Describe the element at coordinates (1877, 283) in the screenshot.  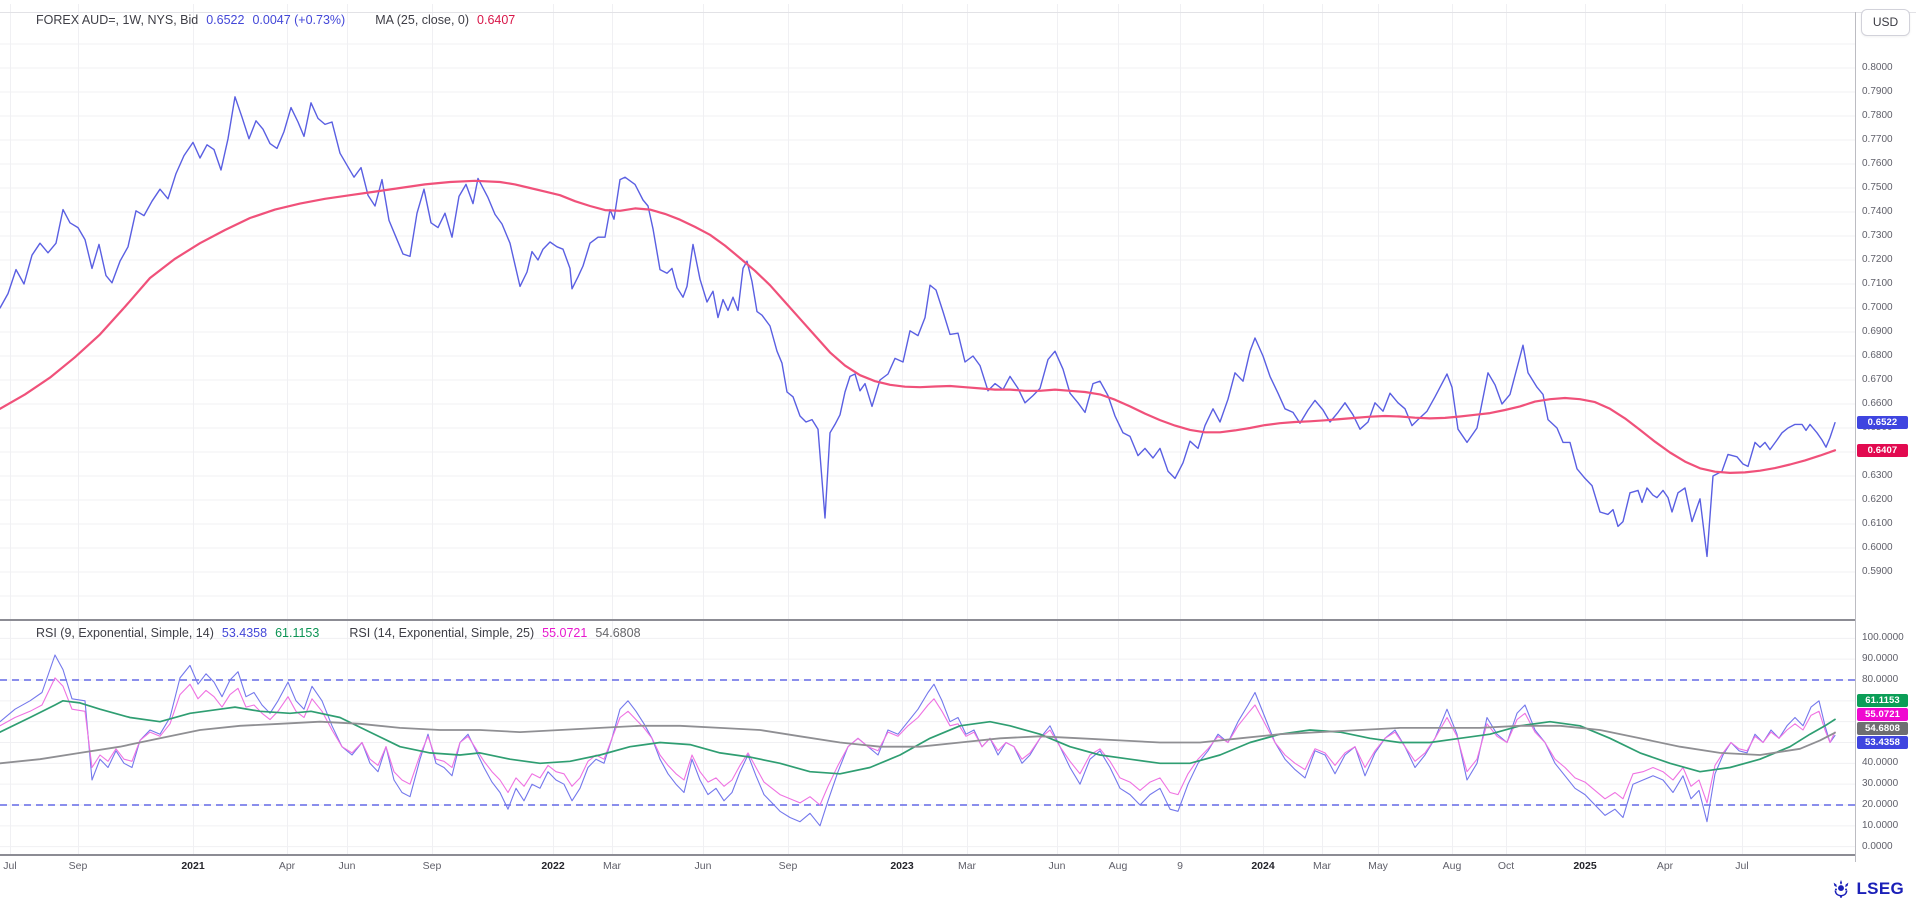
I see `price-axis-tick: 0.7100` at that location.